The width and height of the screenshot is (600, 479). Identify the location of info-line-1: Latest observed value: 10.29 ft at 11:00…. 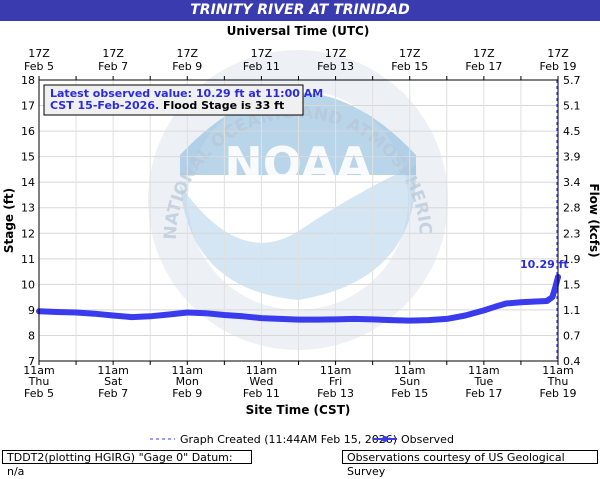
(186, 93).